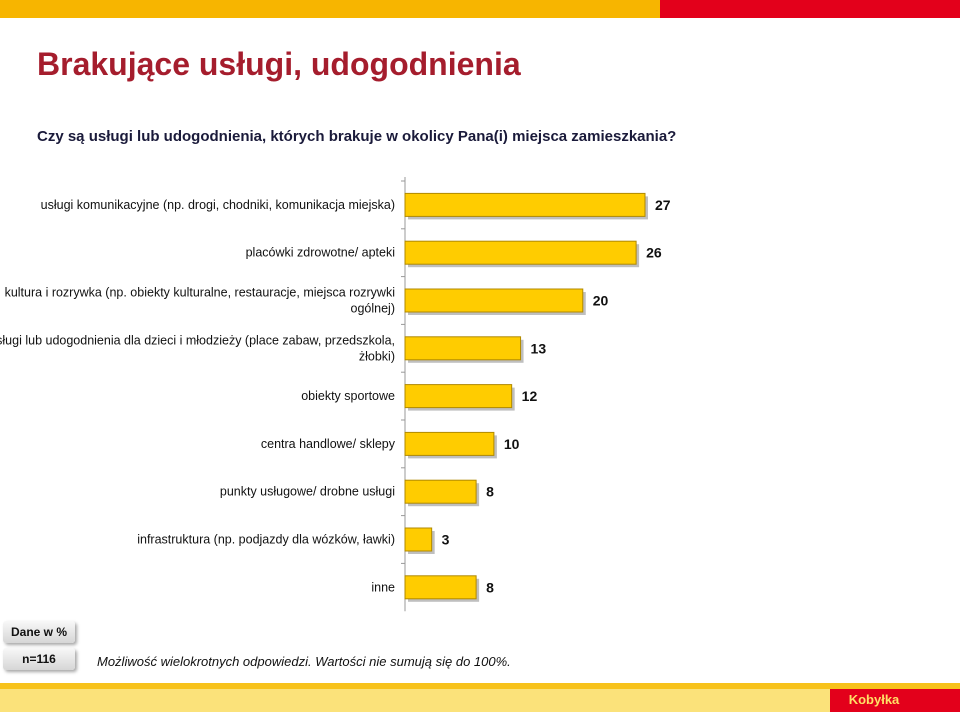 The image size is (960, 712). What do you see at coordinates (320, 253) in the screenshot?
I see `category-label: placówki zdrowotne/ apteki` at bounding box center [320, 253].